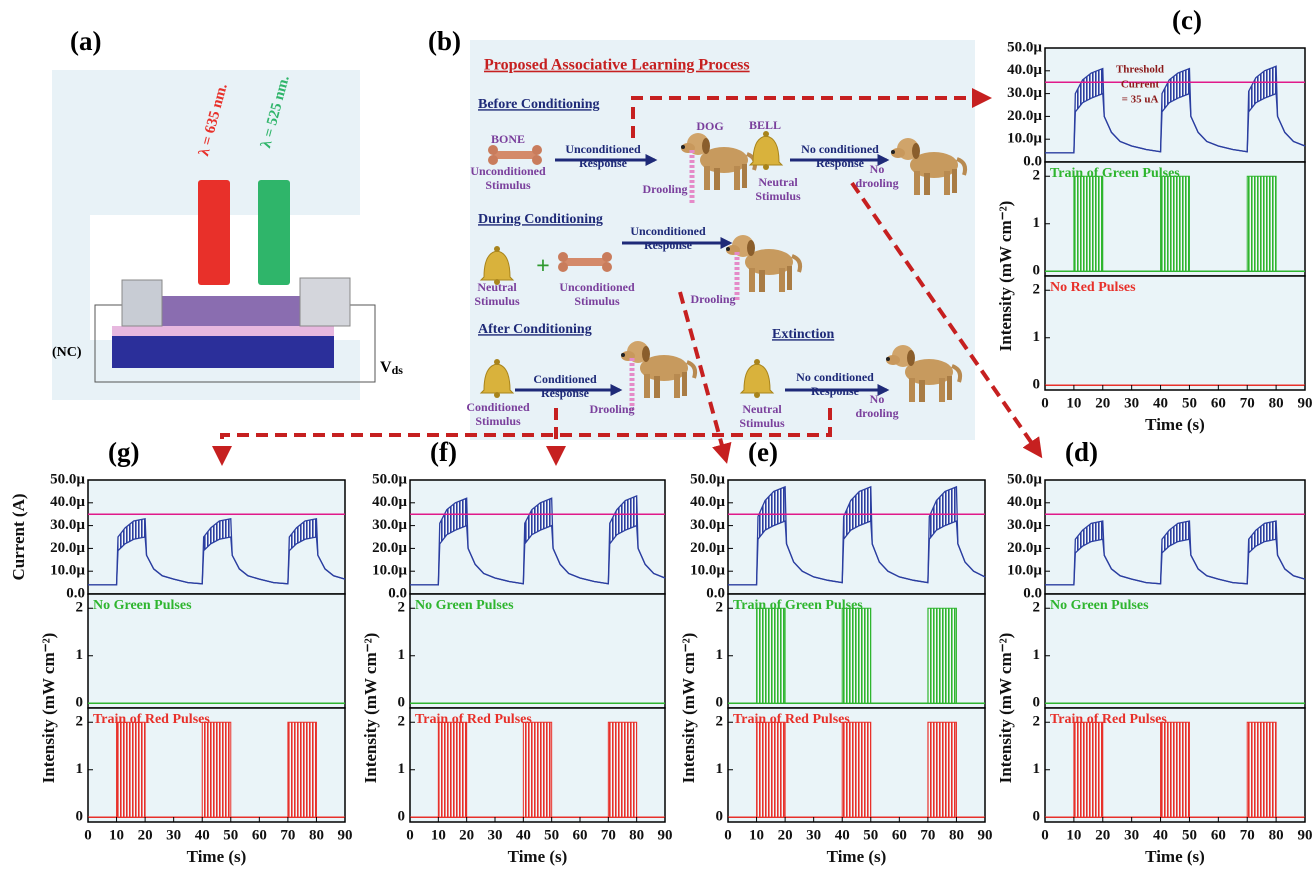 Image resolution: width=1312 pixels, height=874 pixels. What do you see at coordinates (1093, 287) in the screenshot?
I see `subplot-label: No Red Pulses` at bounding box center [1093, 287].